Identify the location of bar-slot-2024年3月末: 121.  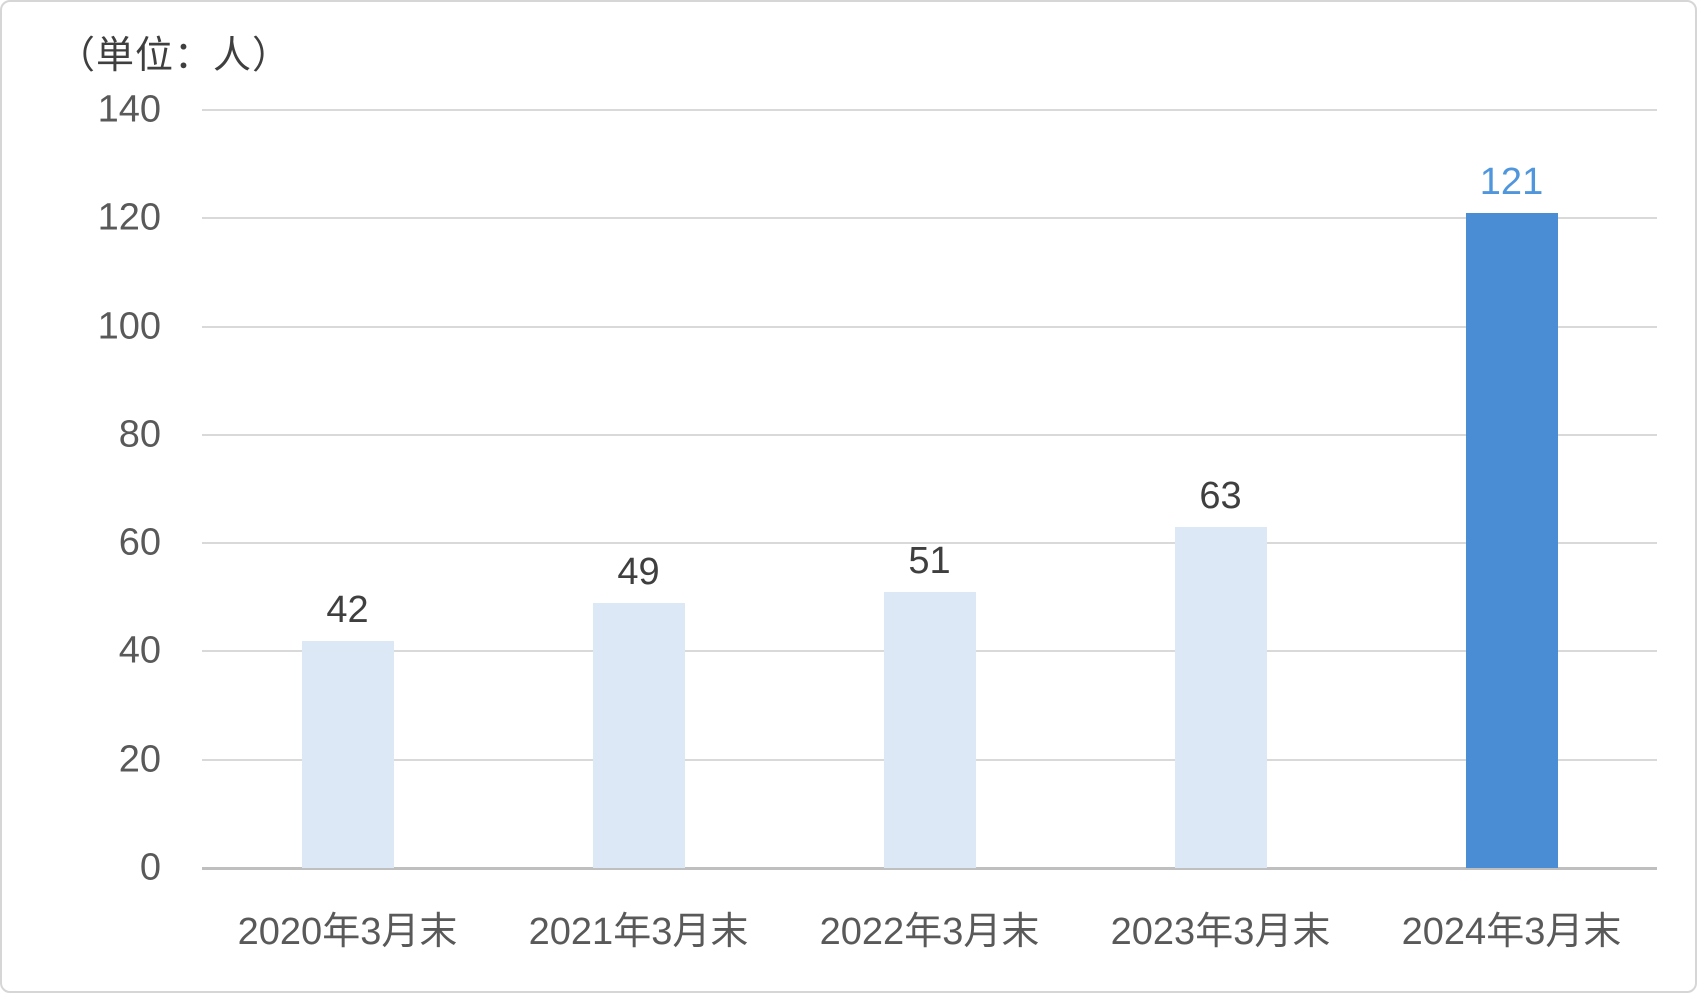
(1511, 489).